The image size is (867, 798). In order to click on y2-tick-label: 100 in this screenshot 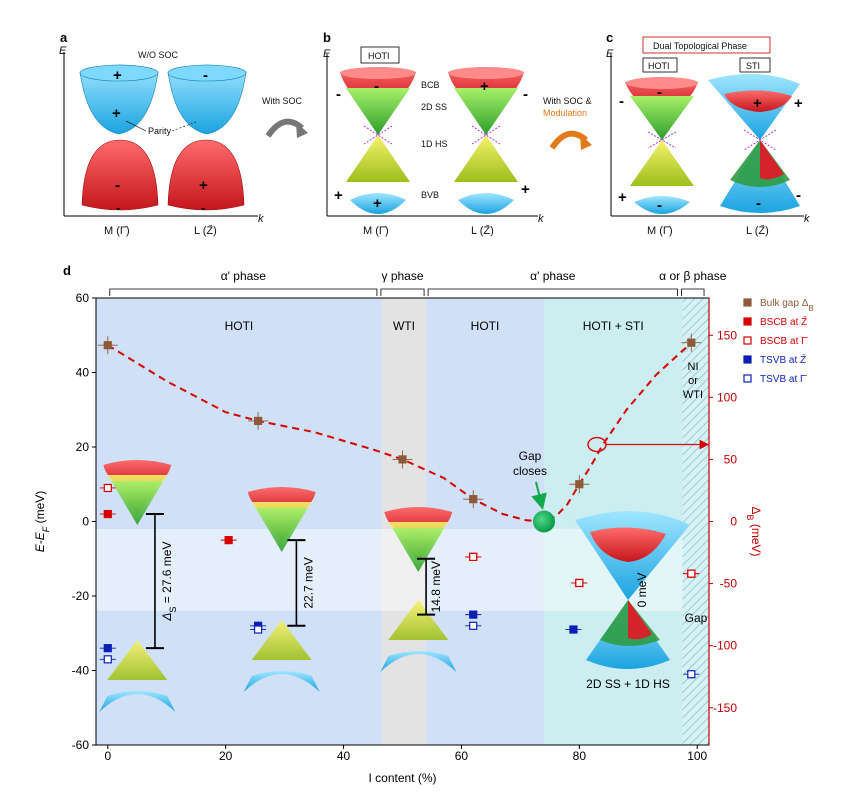, I will do `click(727, 397)`.